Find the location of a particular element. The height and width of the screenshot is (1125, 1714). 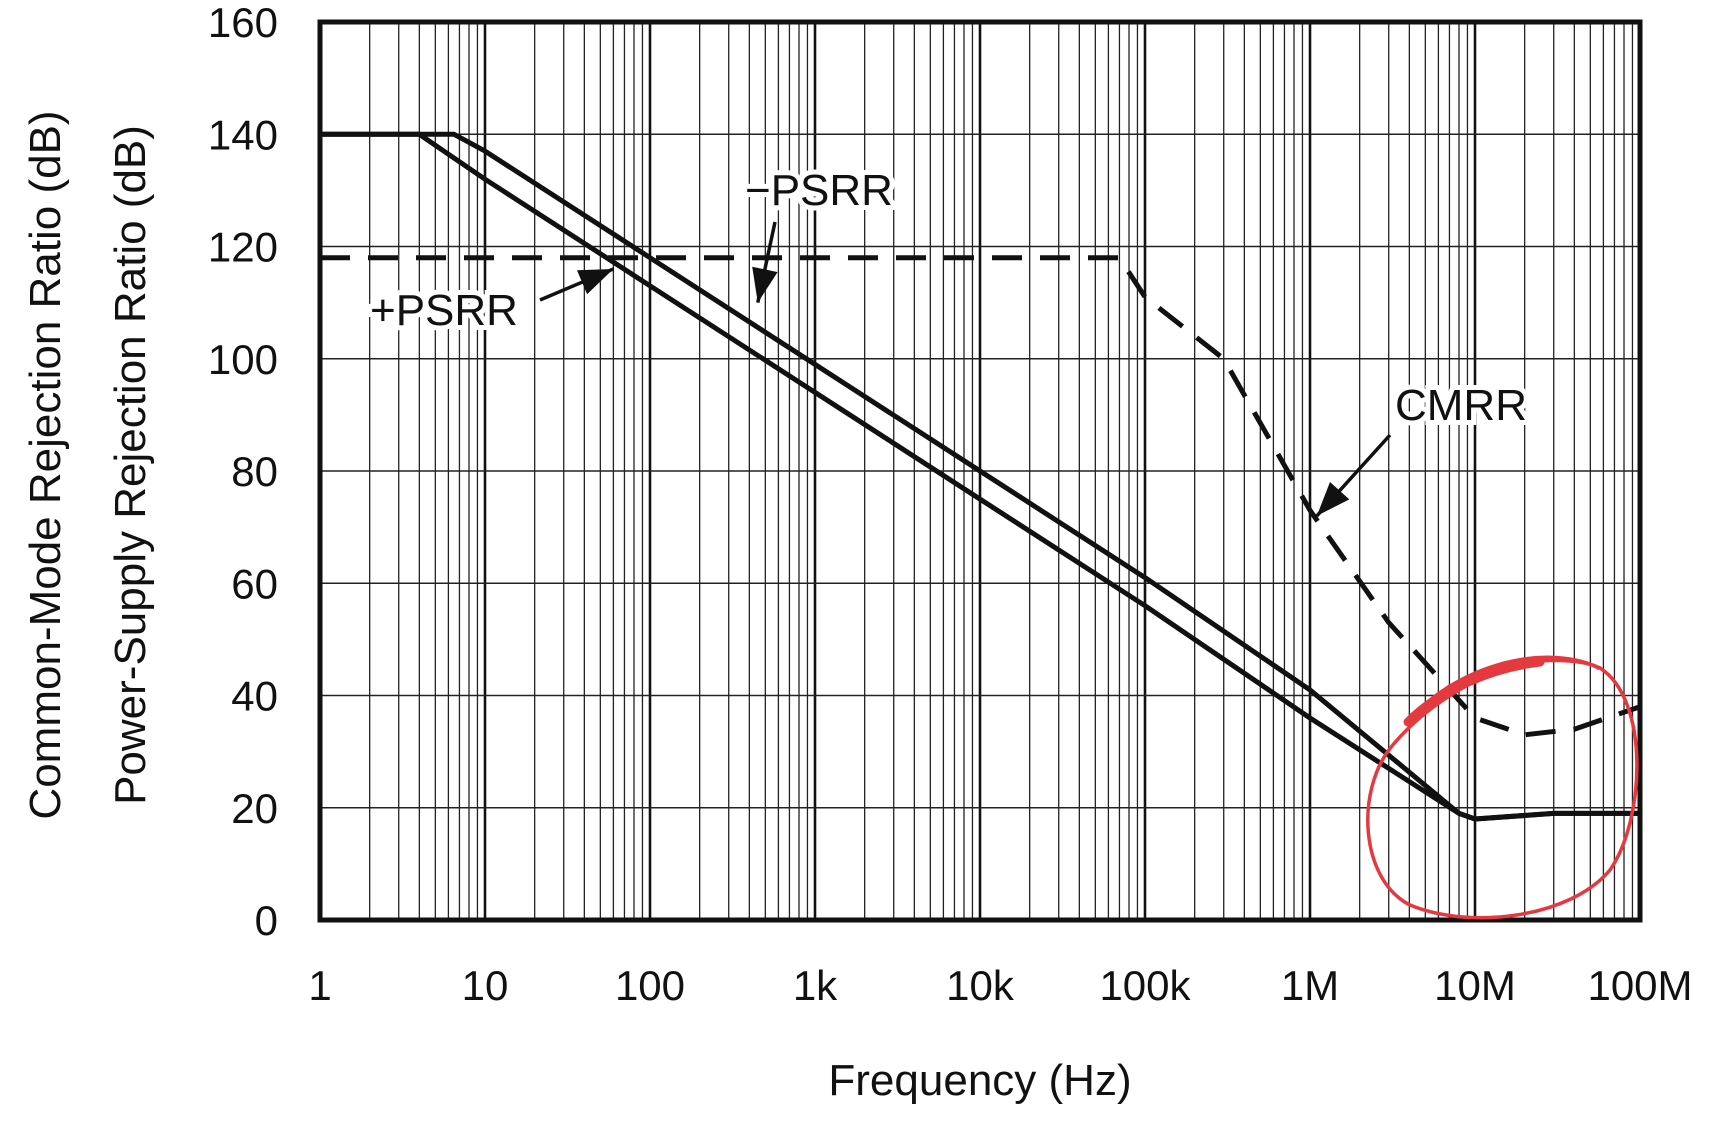

highlight-thick-stroke is located at coordinates (1474, 692).